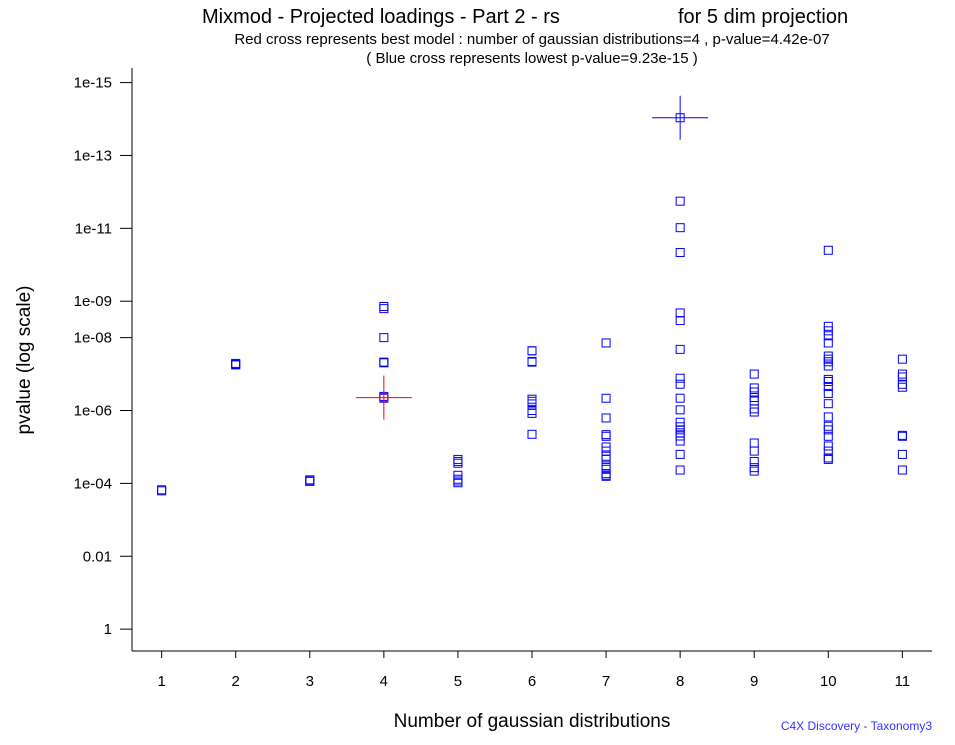 The height and width of the screenshot is (745, 955). I want to click on x-tick-label: 10, so click(828, 681).